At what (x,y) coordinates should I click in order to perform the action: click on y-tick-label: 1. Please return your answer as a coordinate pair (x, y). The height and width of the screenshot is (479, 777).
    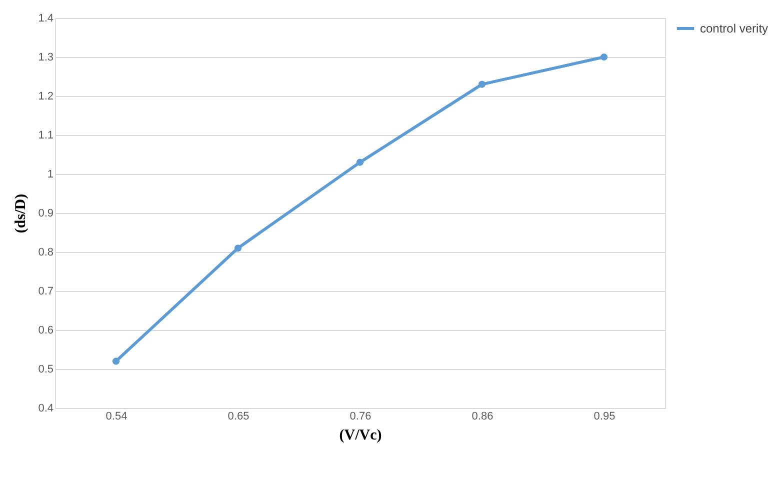
    Looking at the image, I should click on (50, 174).